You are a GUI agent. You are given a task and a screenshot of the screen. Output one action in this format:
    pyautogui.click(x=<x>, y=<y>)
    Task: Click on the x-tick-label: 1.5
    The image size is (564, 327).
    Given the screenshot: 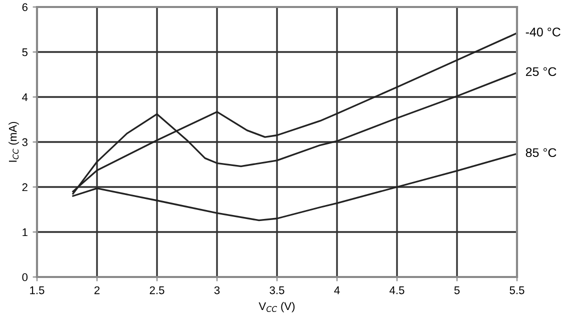 What is the action you would take?
    pyautogui.click(x=37, y=290)
    